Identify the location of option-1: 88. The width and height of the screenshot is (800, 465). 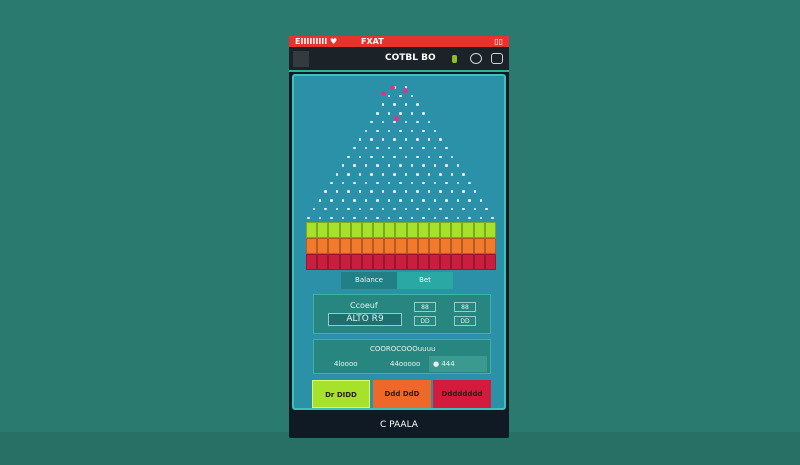
(425, 307).